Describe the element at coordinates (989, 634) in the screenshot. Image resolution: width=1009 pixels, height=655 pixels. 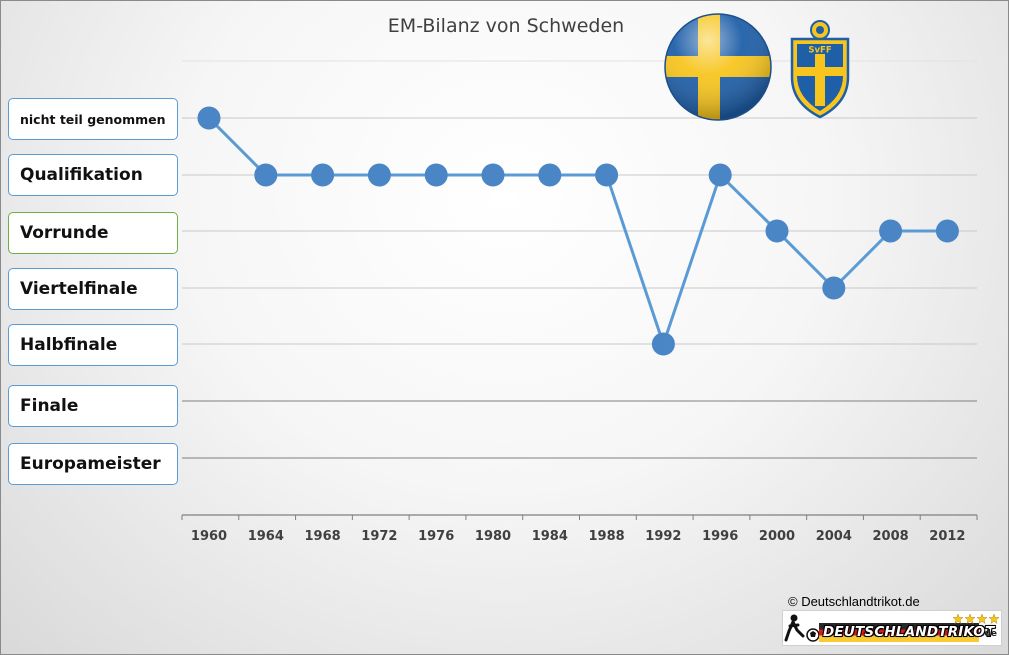
I see `brand-suffix: .de` at that location.